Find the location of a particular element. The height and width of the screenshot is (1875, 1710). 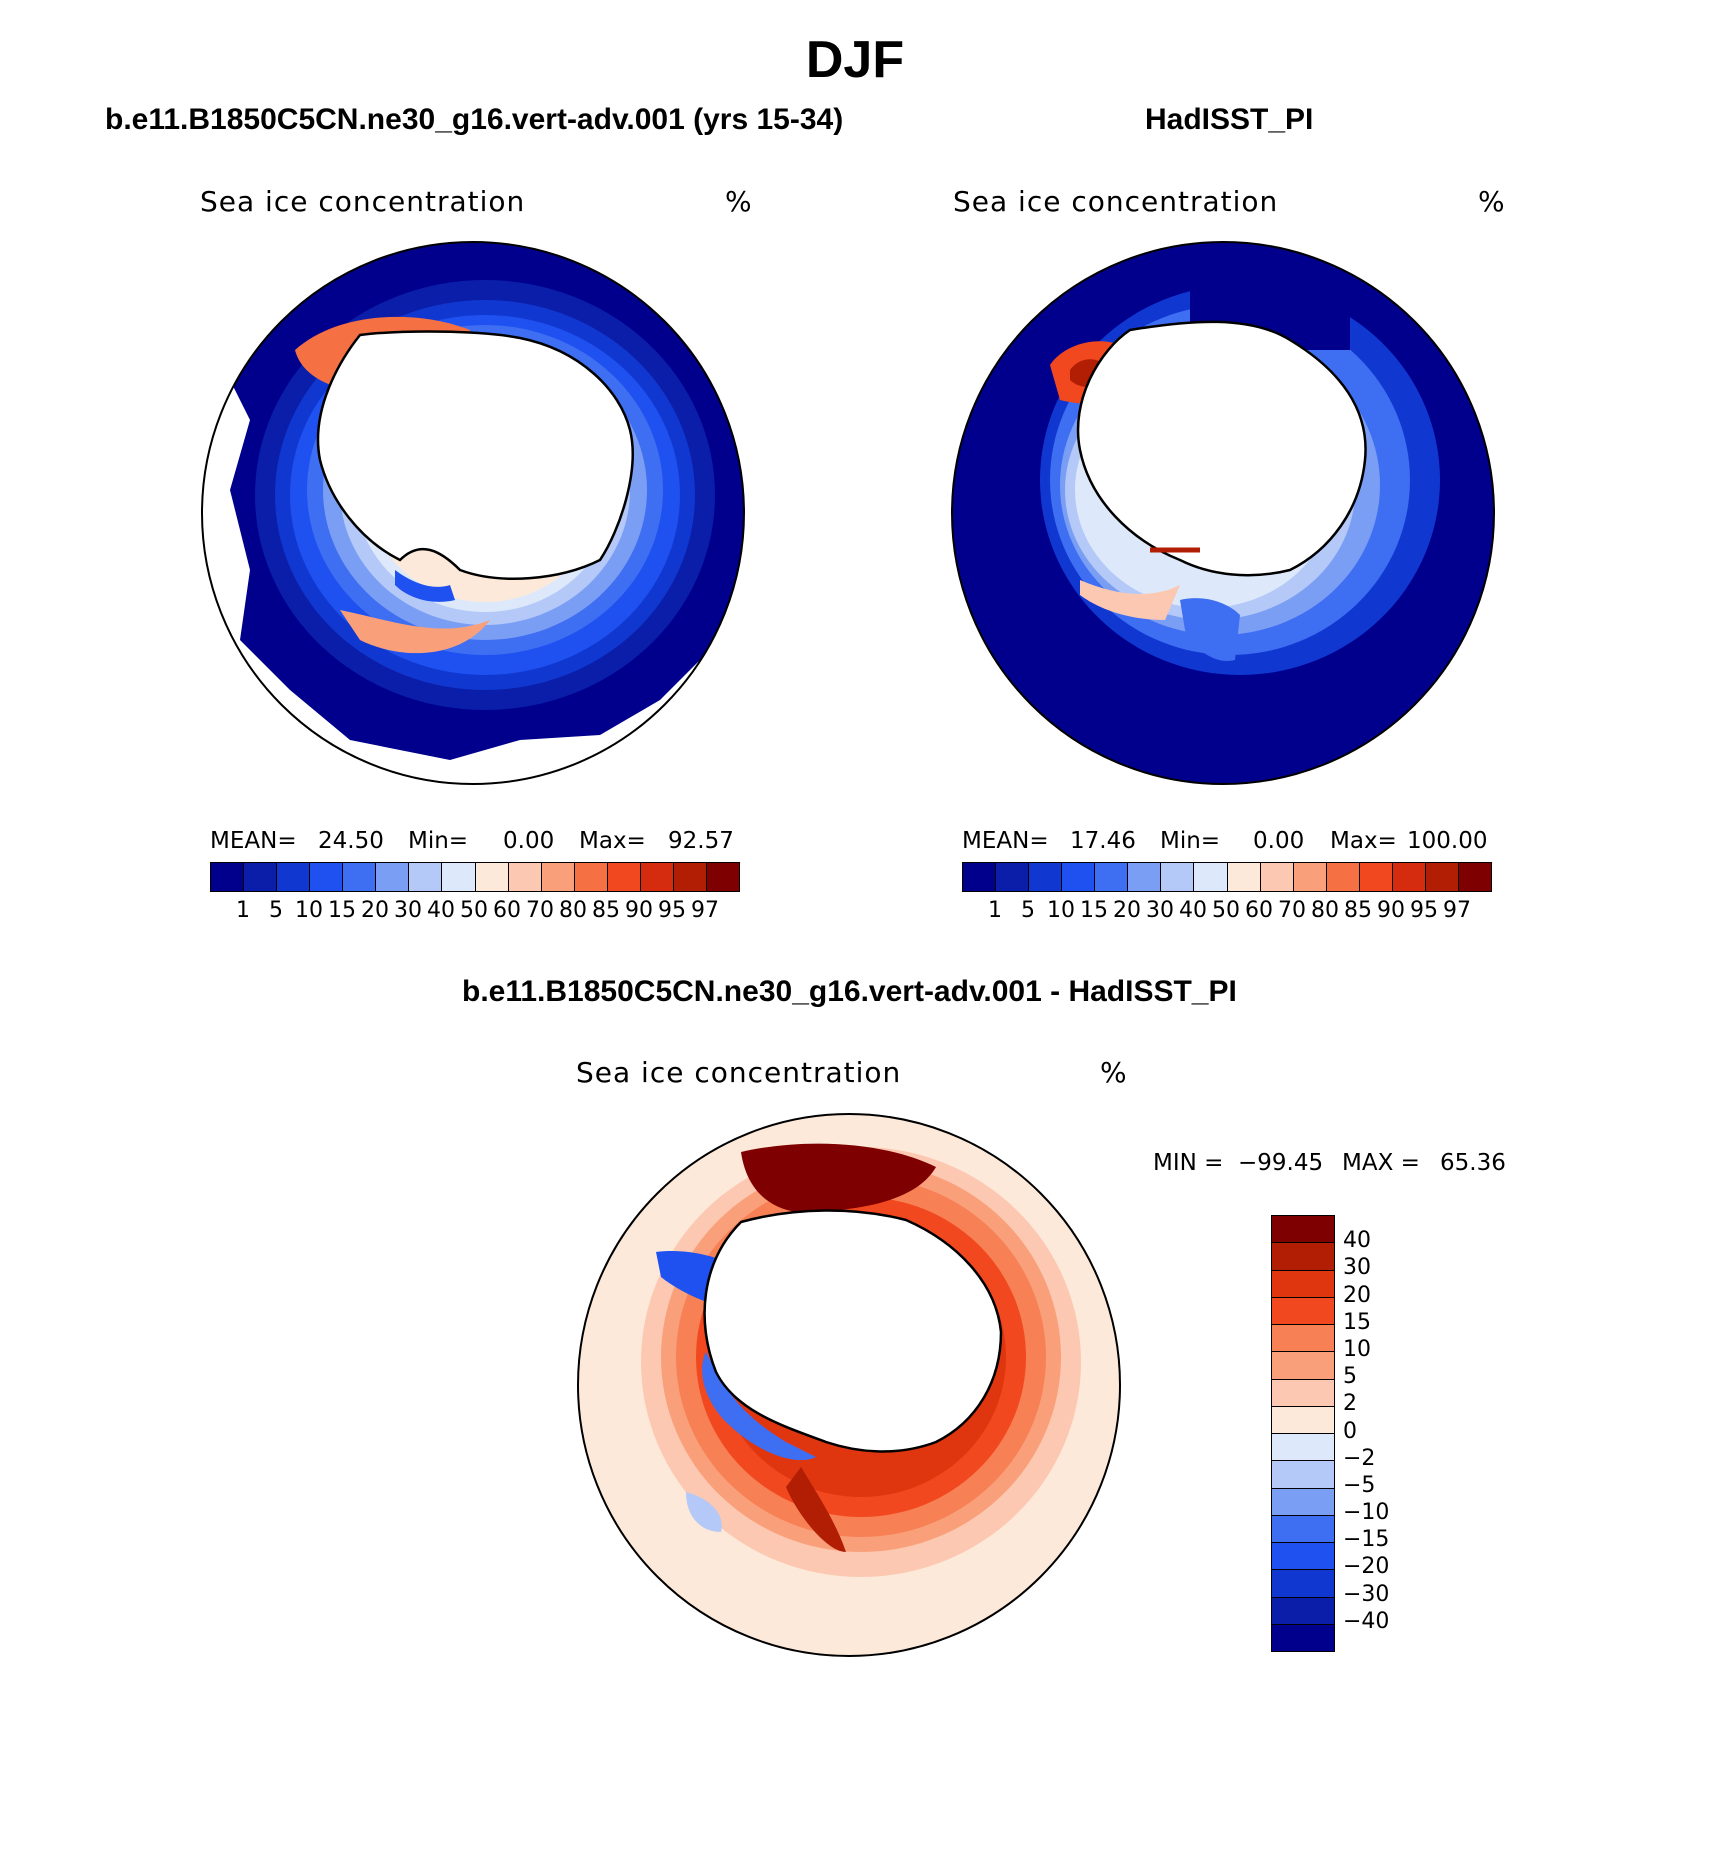

colorbar-tick-label: −10 is located at coordinates (1366, 1513).